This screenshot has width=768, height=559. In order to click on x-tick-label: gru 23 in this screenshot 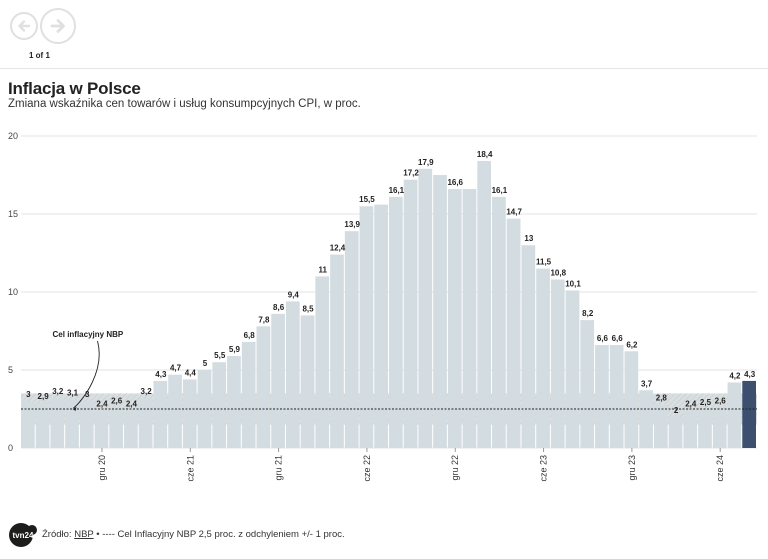, I will do `click(632, 468)`.